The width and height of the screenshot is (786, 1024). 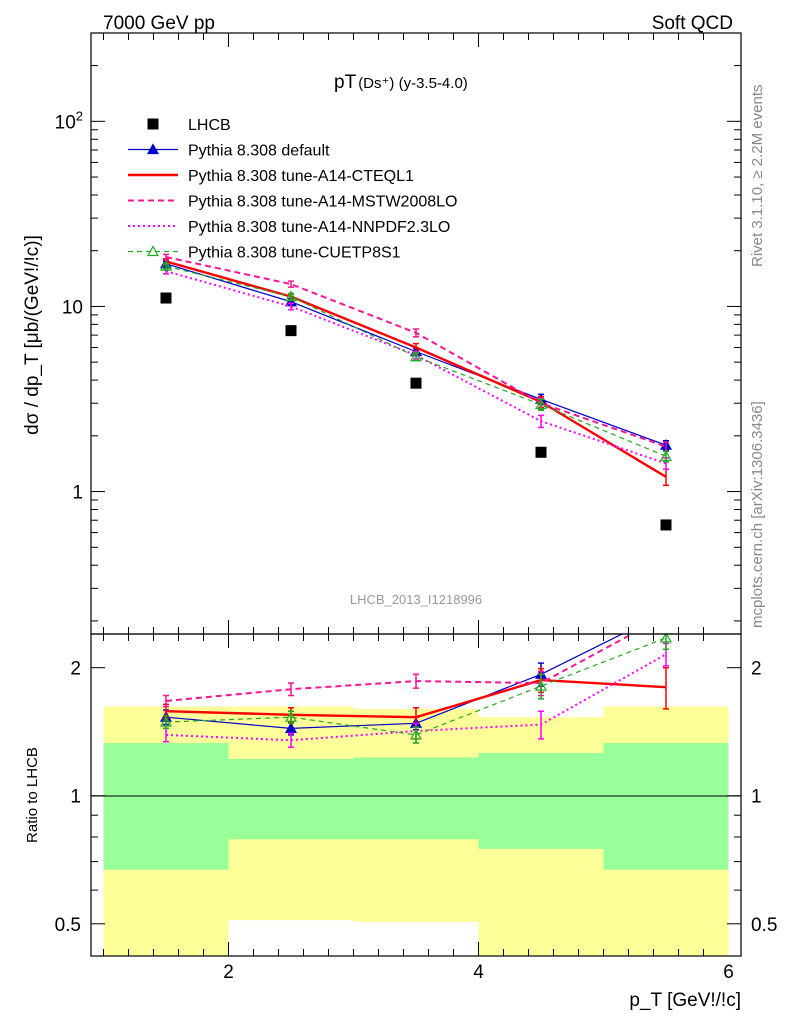 What do you see at coordinates (75, 797) in the screenshot?
I see `ratio-y-tick-label: 1` at bounding box center [75, 797].